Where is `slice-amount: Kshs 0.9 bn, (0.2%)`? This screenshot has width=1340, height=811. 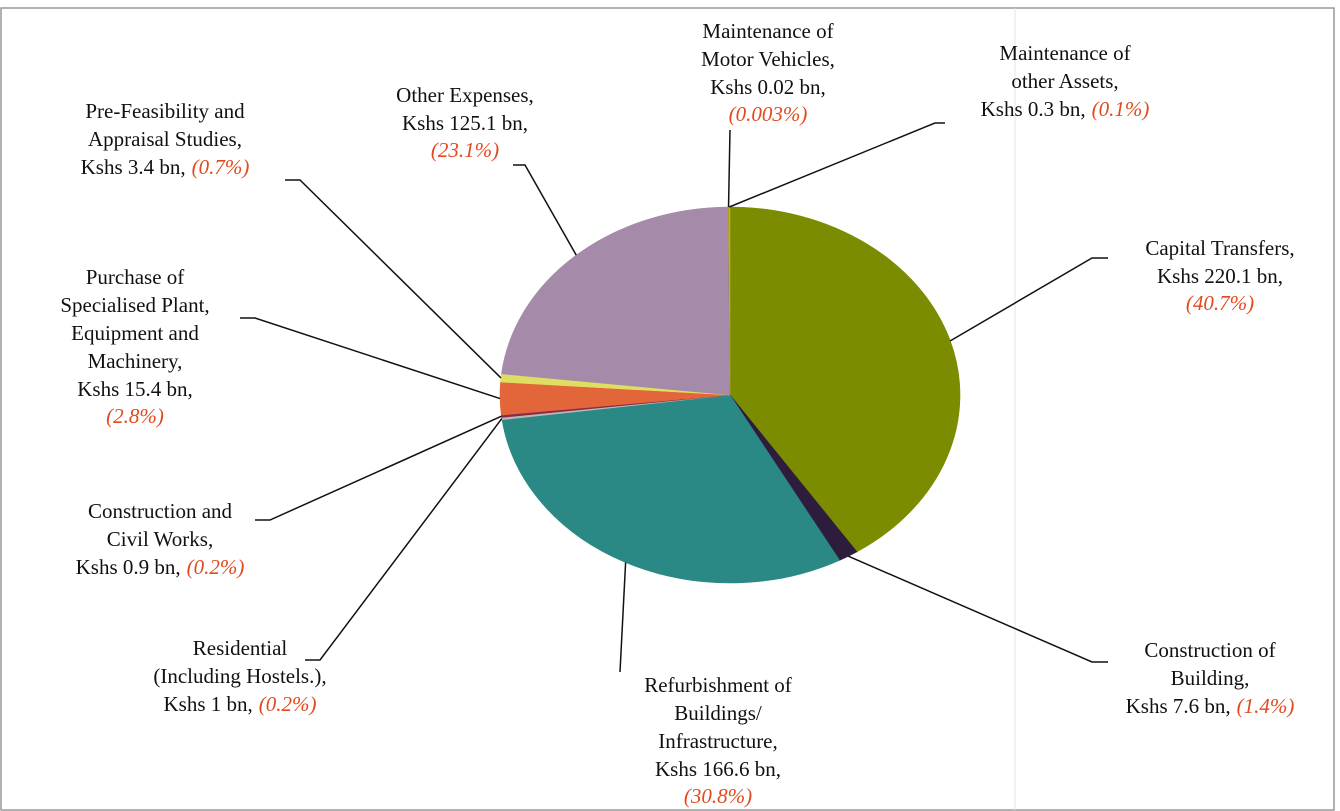 slice-amount: Kshs 0.9 bn, (0.2%) is located at coordinates (160, 567).